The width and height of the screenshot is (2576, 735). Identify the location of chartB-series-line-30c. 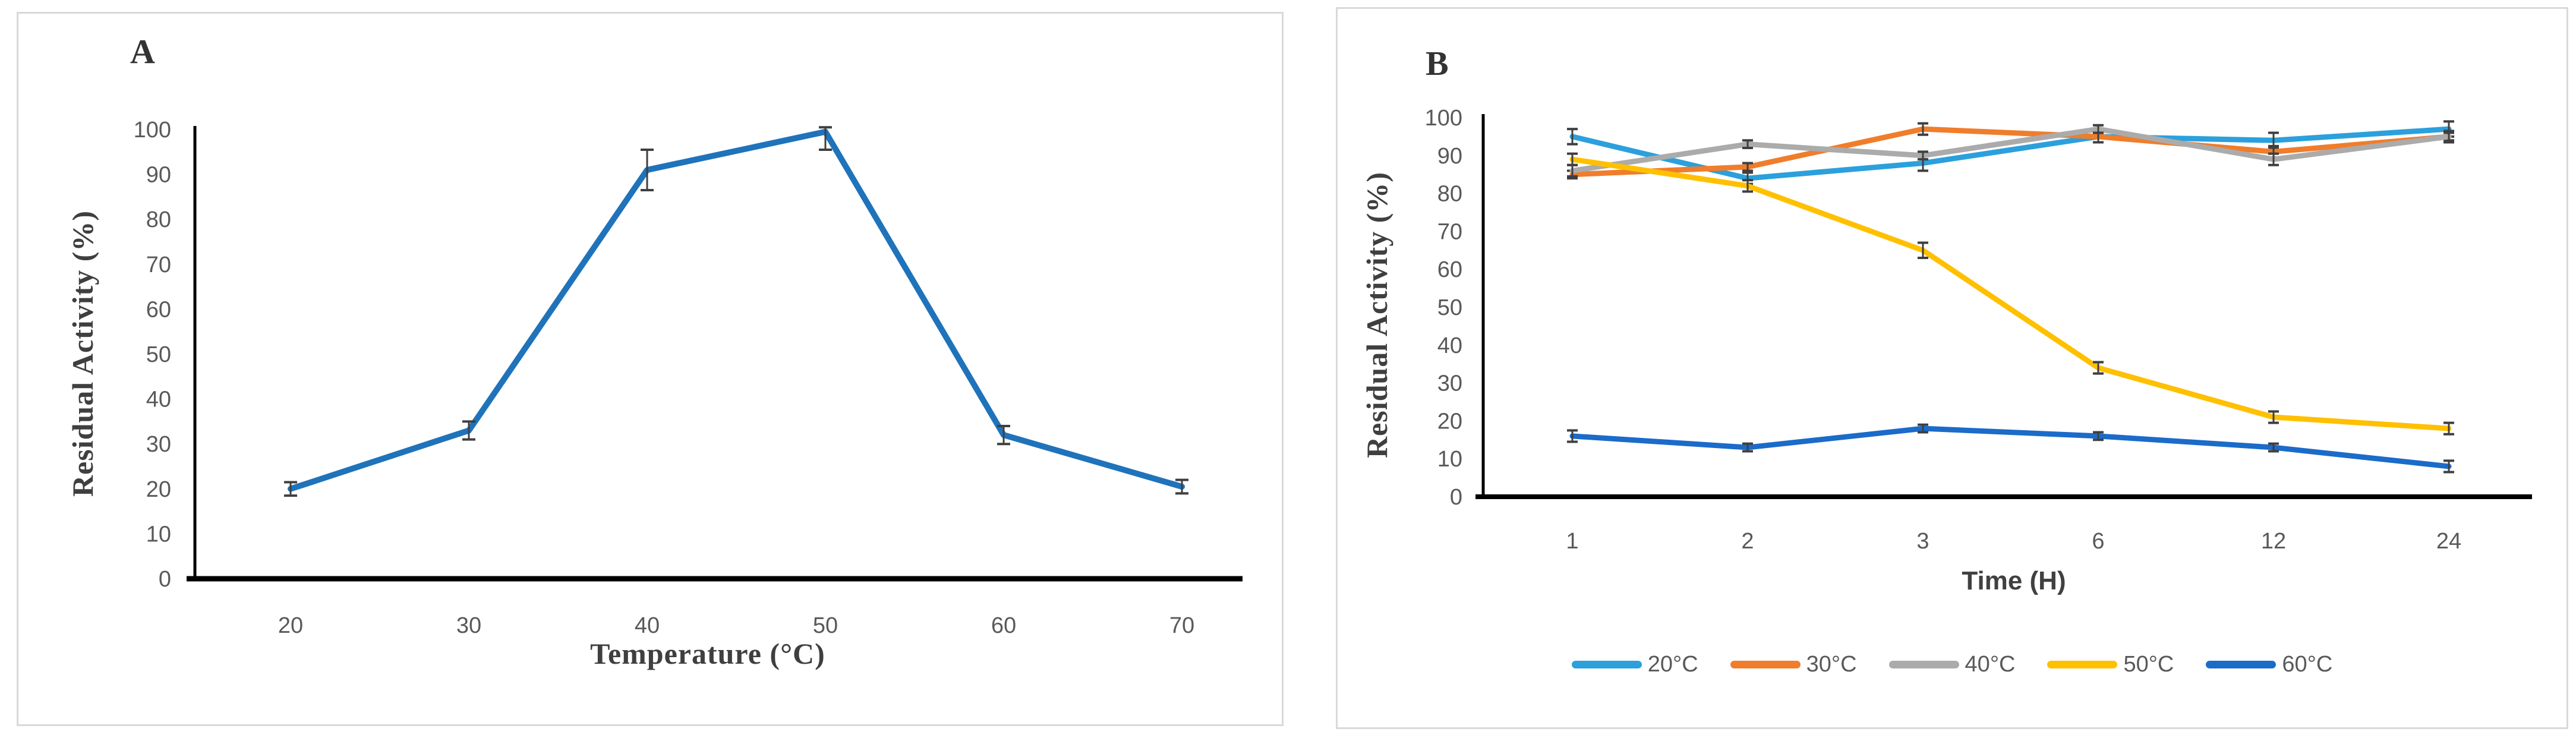
(2011, 152).